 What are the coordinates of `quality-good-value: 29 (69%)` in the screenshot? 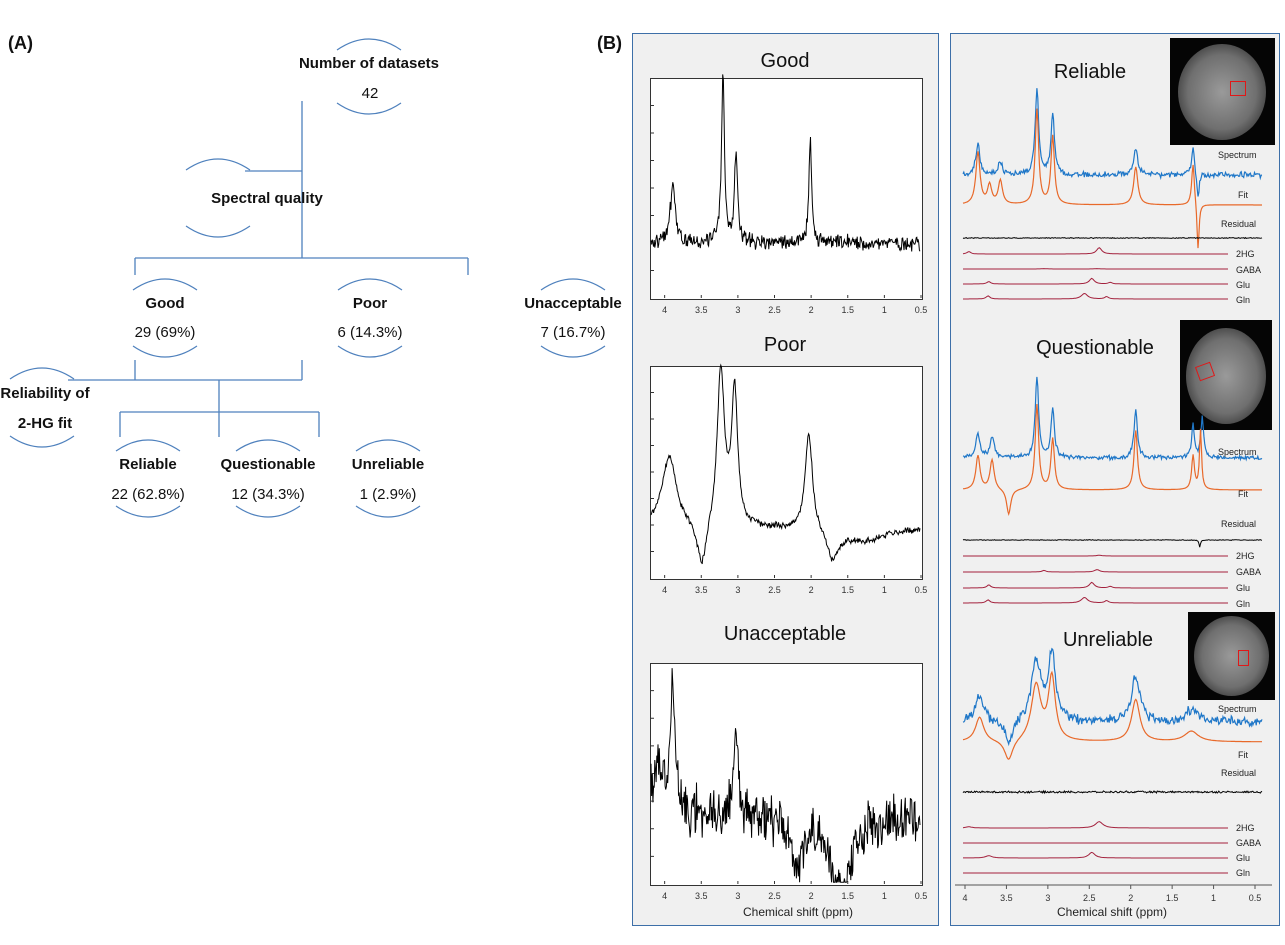 It's located at (165, 332).